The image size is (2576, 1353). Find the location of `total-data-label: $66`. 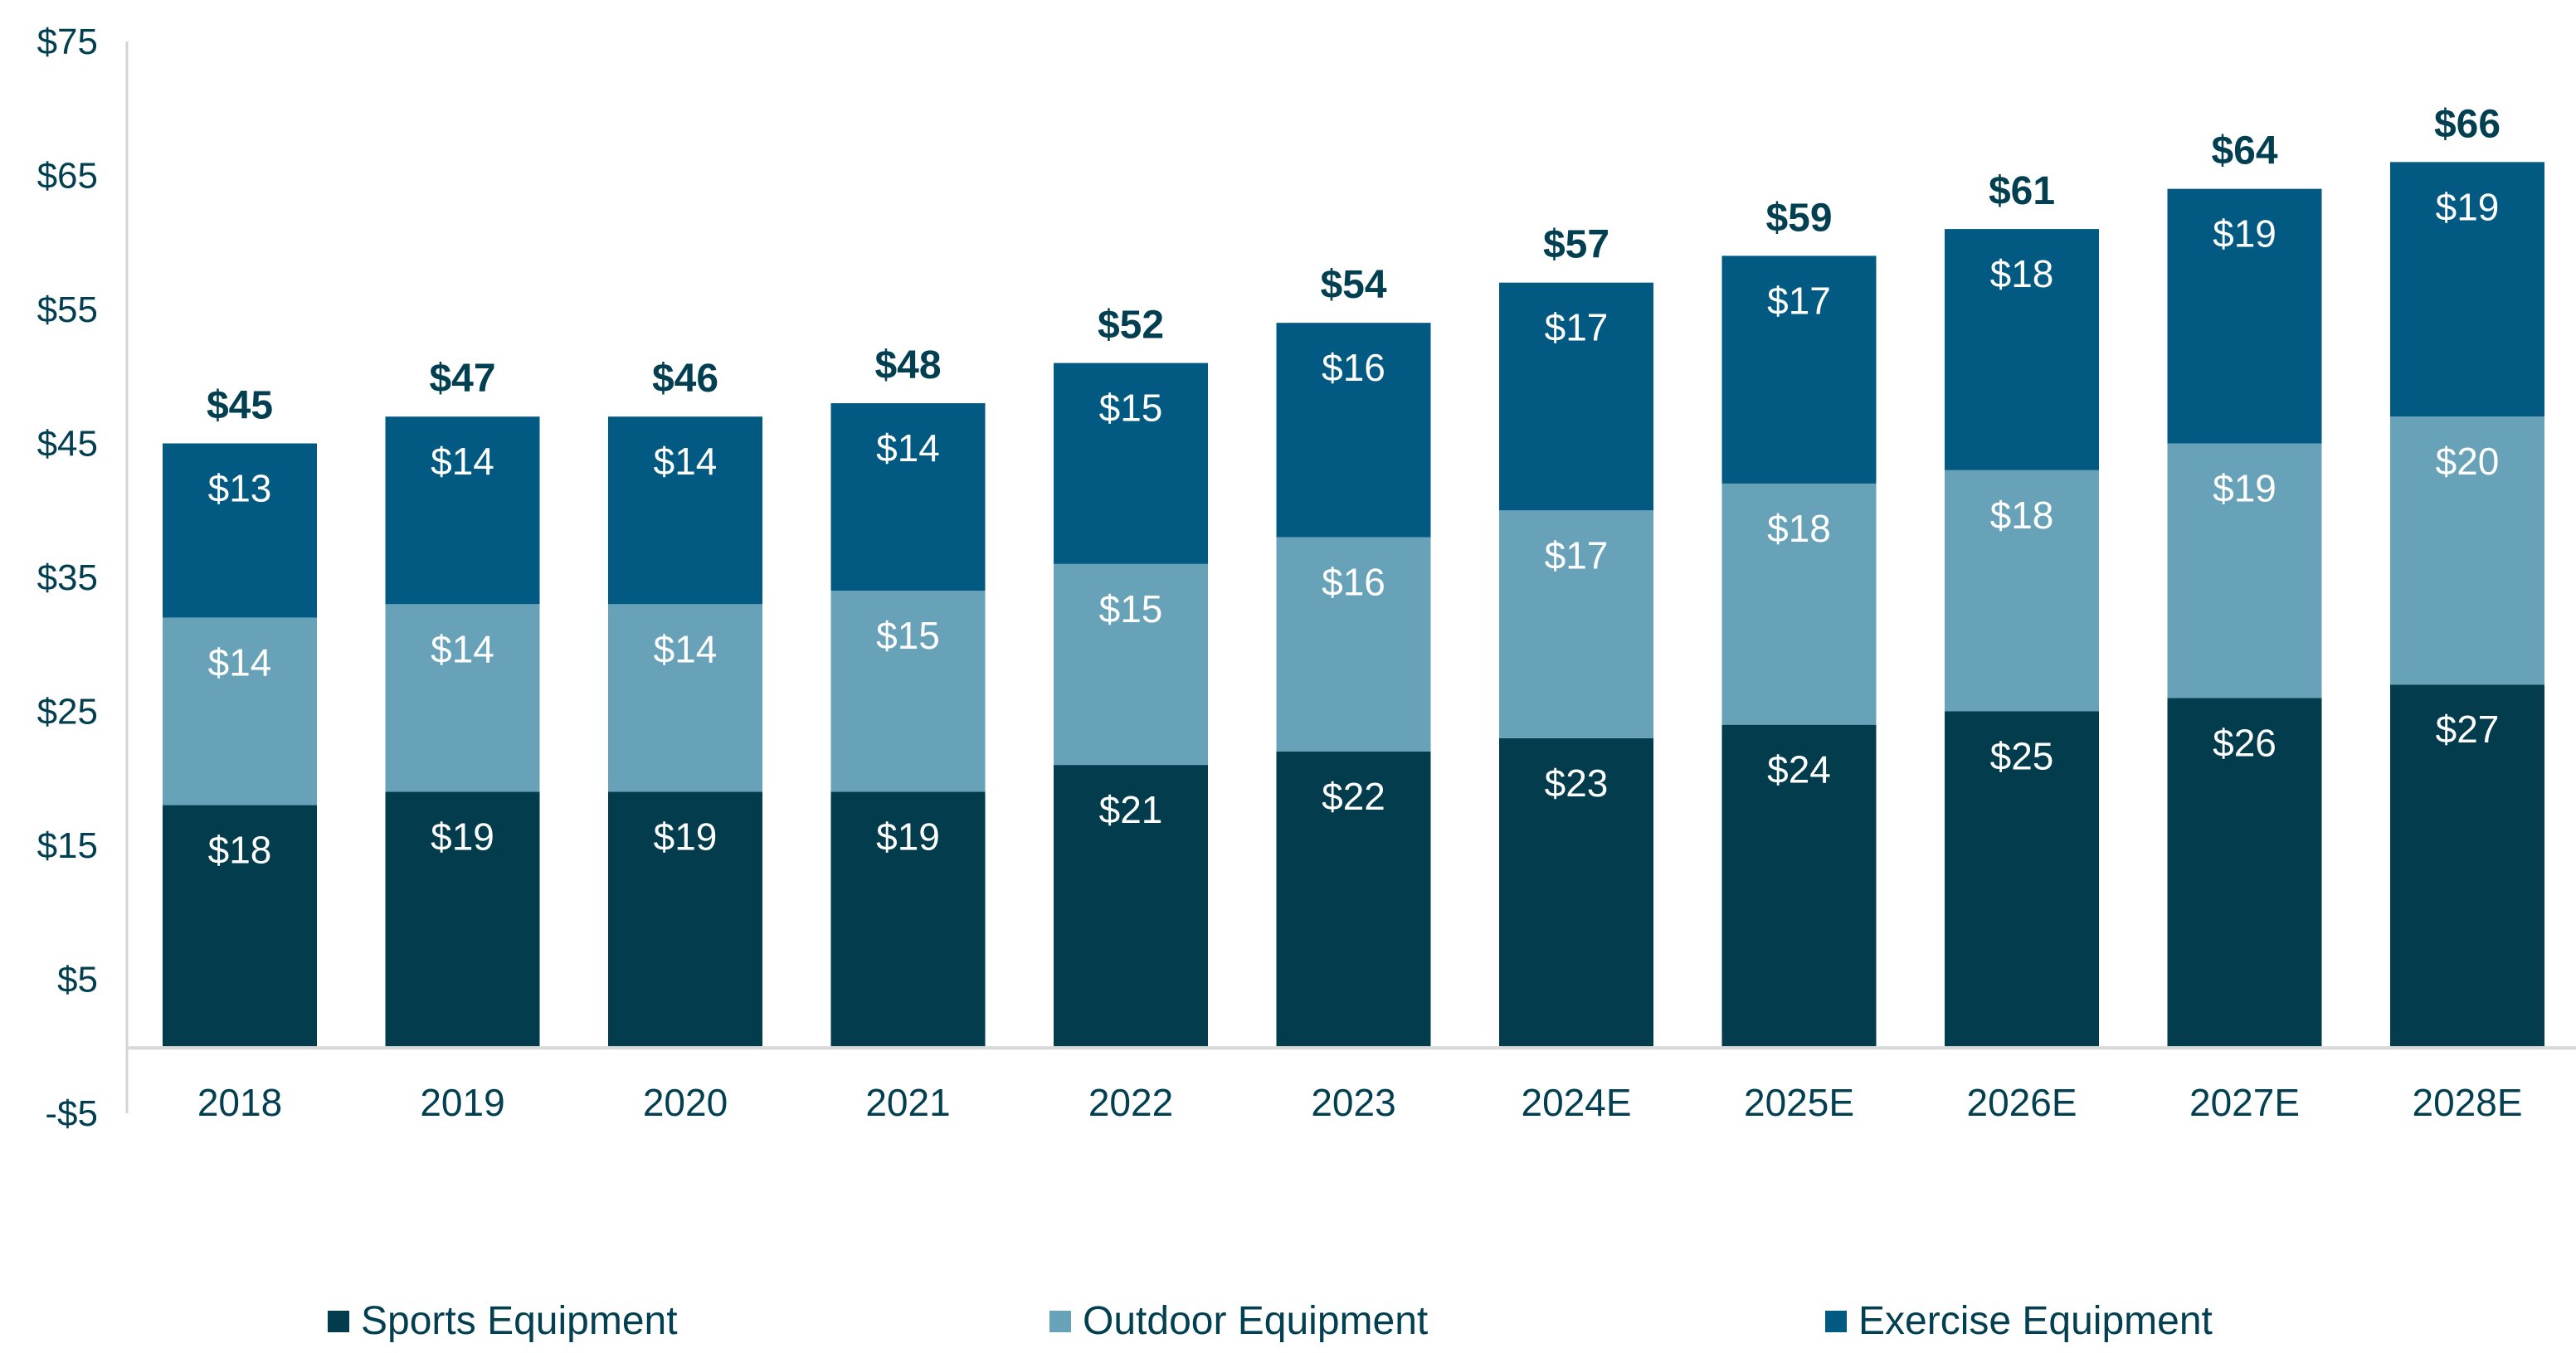

total-data-label: $66 is located at coordinates (2467, 124).